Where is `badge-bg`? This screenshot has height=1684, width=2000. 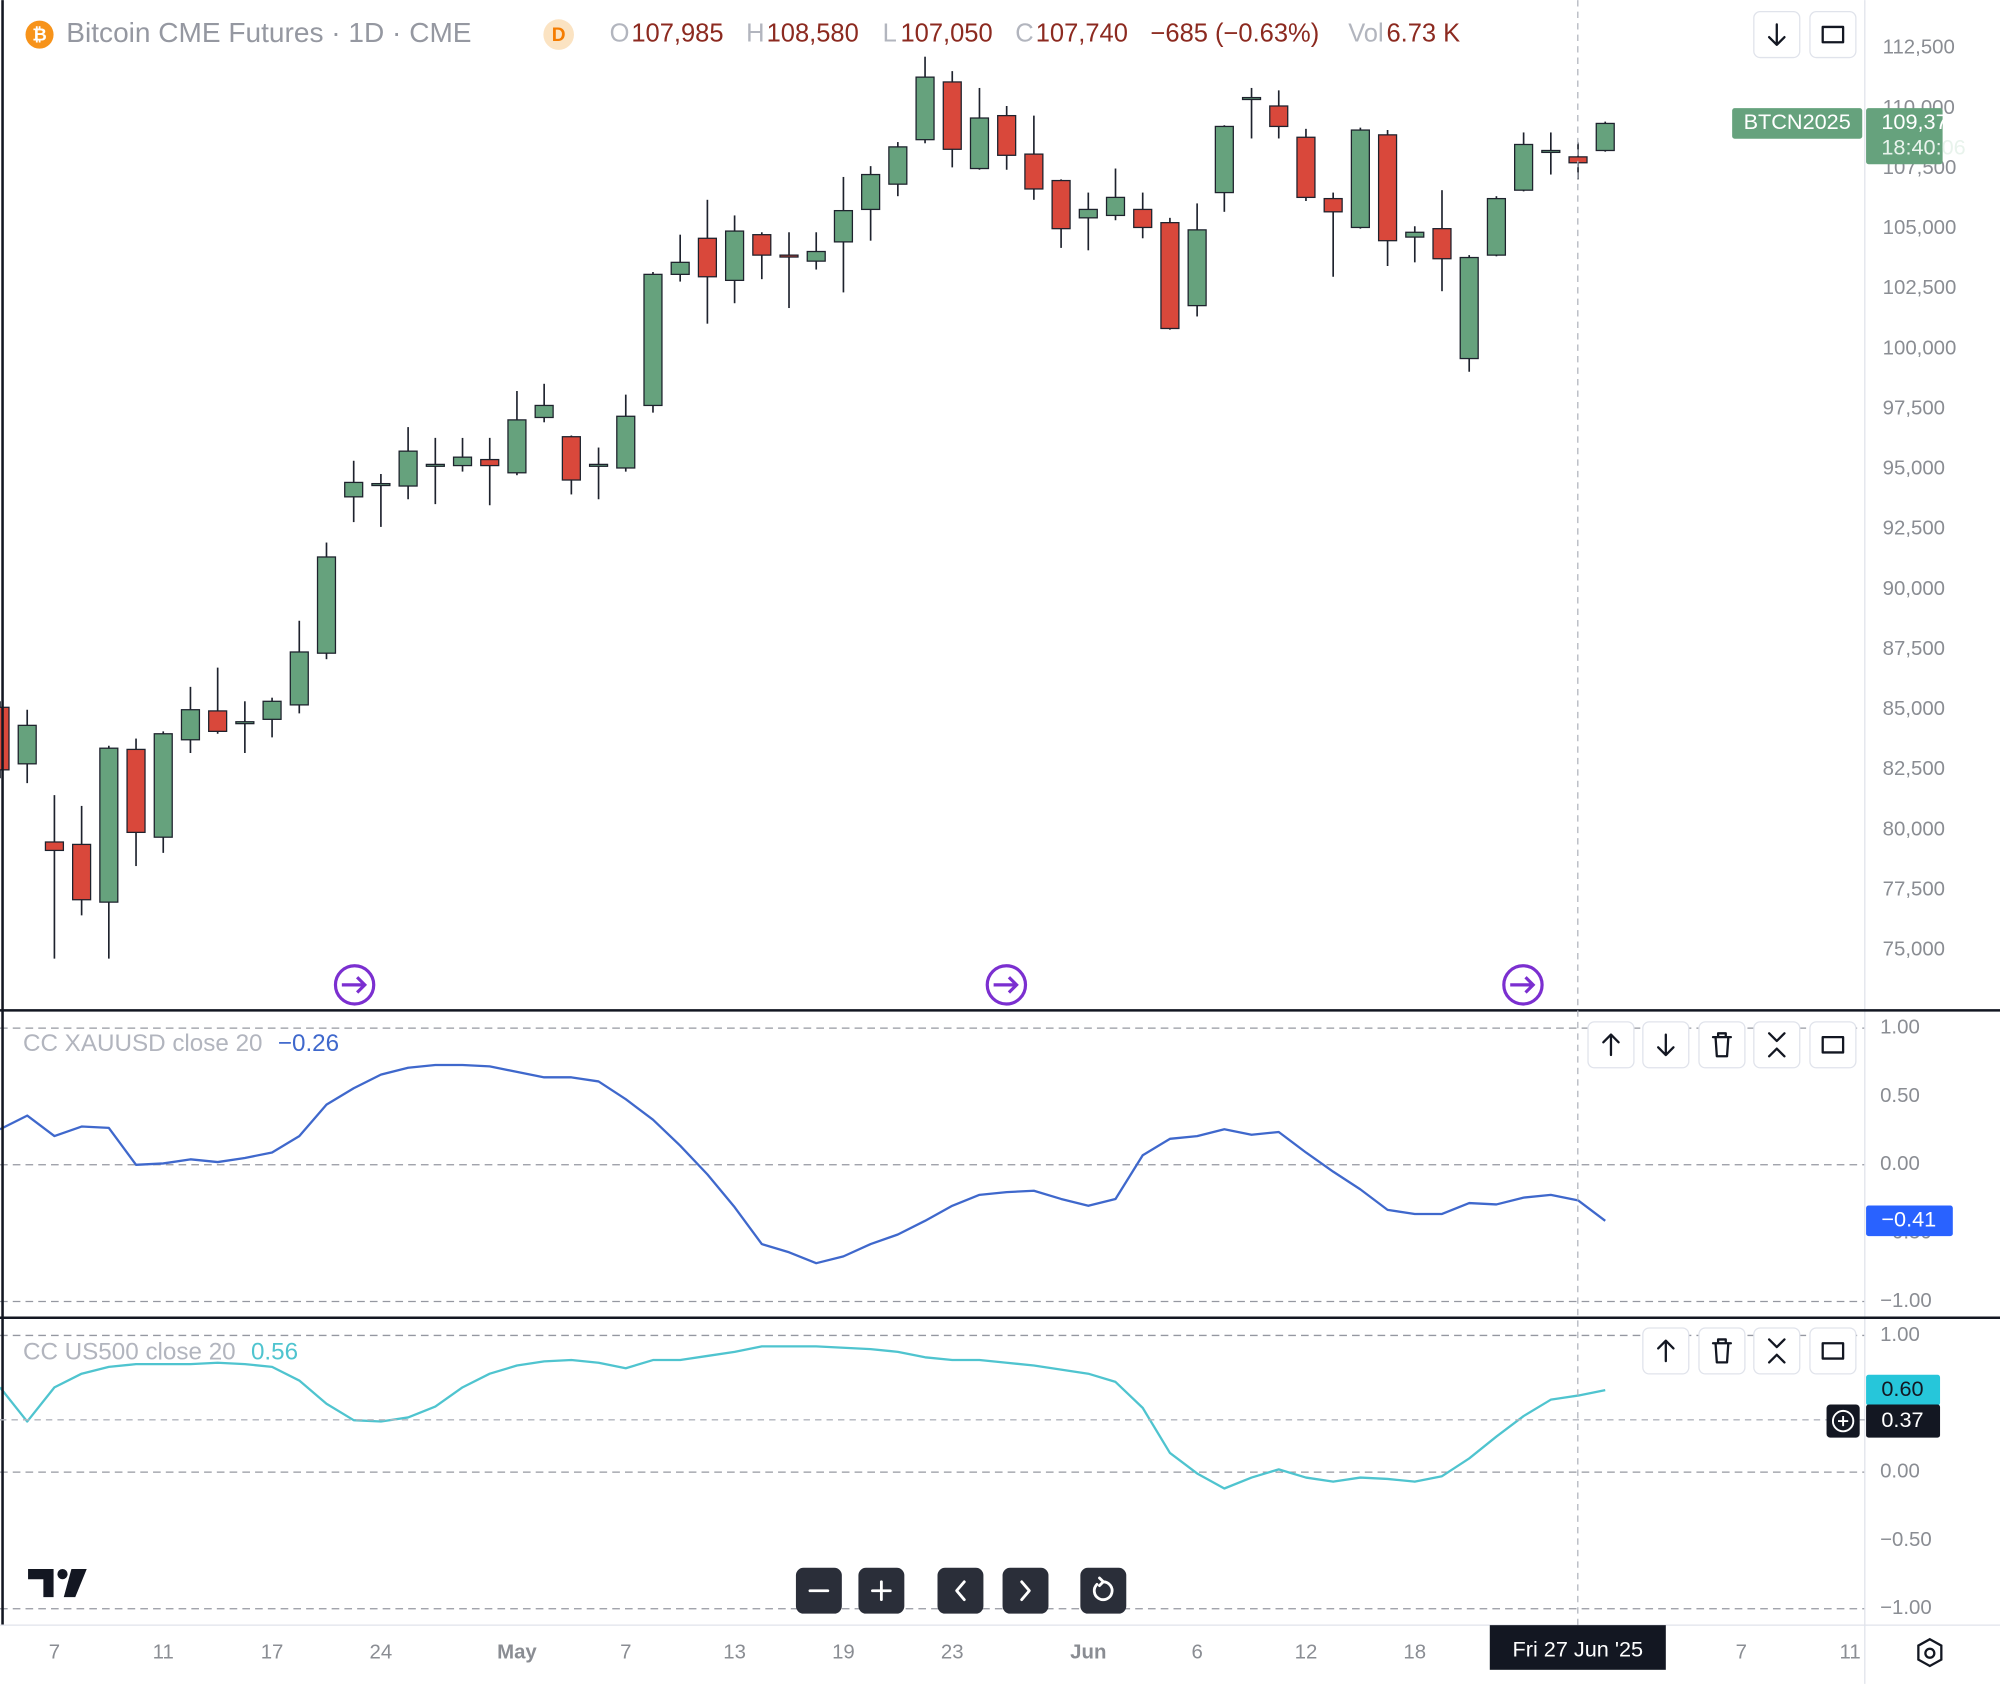
badge-bg is located at coordinates (558, 34).